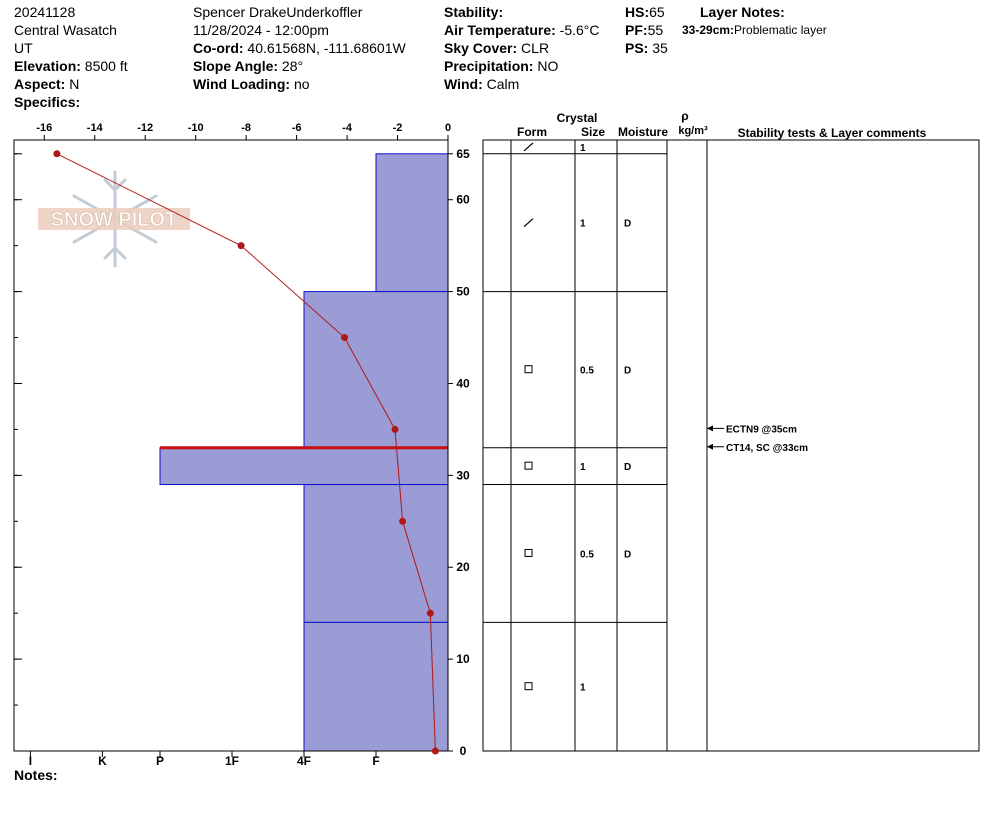 This screenshot has height=840, width=994. What do you see at coordinates (160, 761) in the screenshot?
I see `hardness-tick-label: P` at bounding box center [160, 761].